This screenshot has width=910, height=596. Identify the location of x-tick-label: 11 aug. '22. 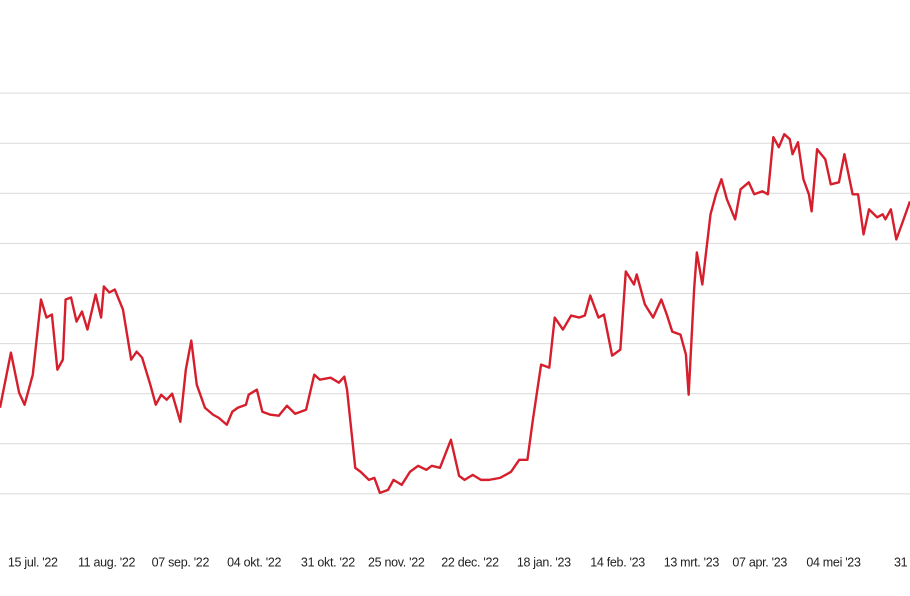
(107, 562).